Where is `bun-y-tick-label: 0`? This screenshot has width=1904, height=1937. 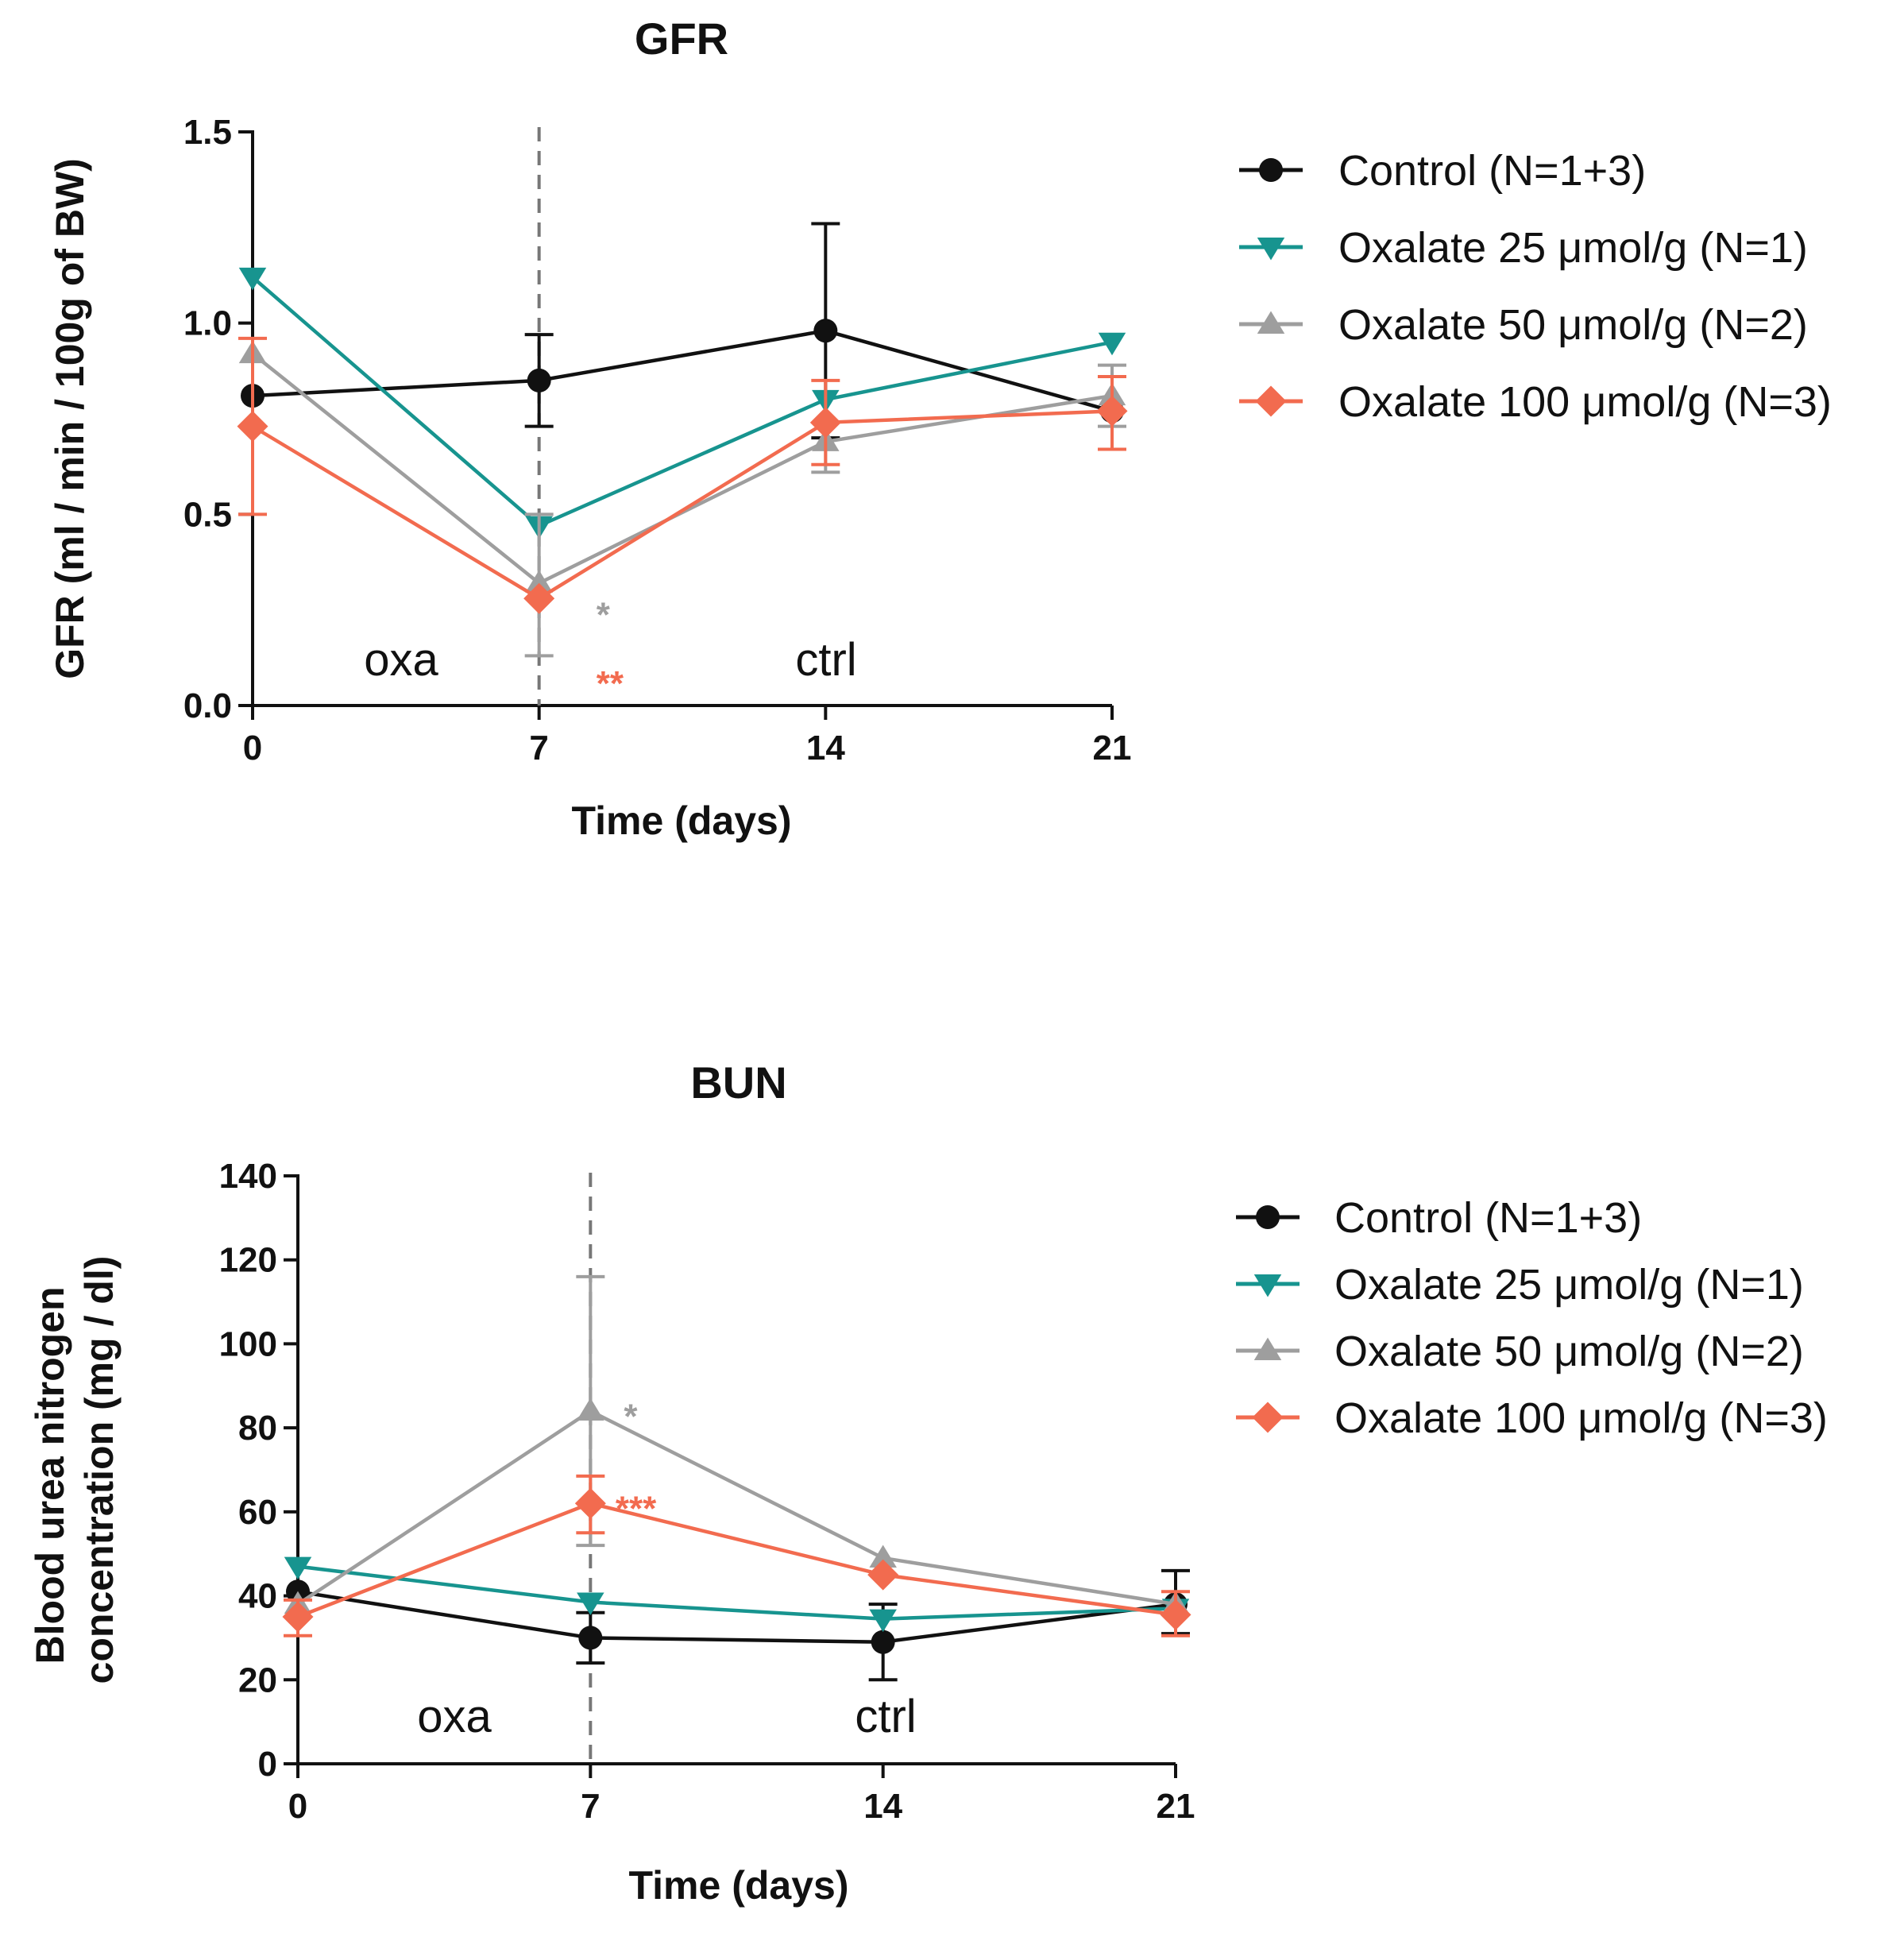
bun-y-tick-label: 0 is located at coordinates (267, 1764).